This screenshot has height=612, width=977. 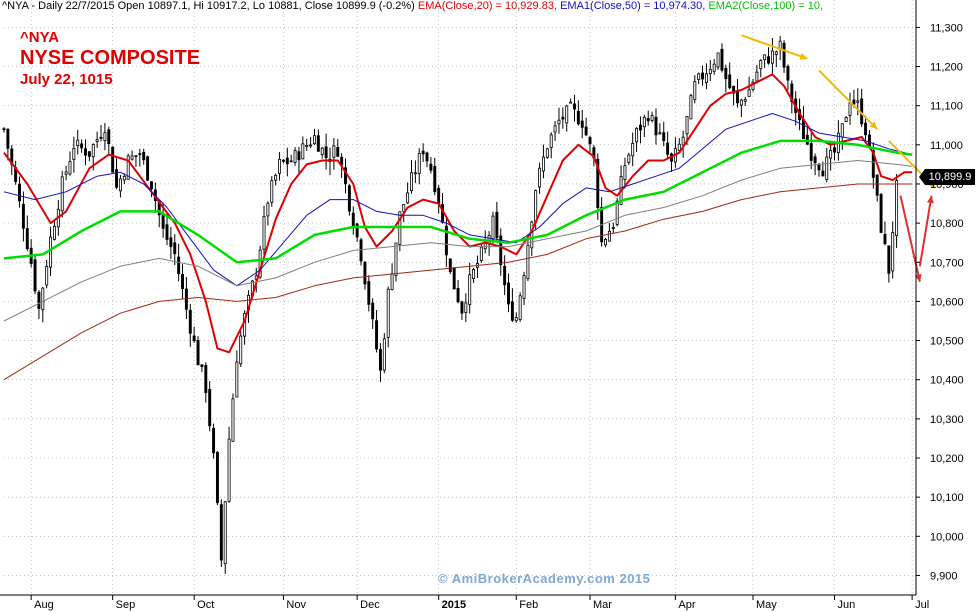 What do you see at coordinates (947, 537) in the screenshot?
I see `y-tick-label: 10,000` at bounding box center [947, 537].